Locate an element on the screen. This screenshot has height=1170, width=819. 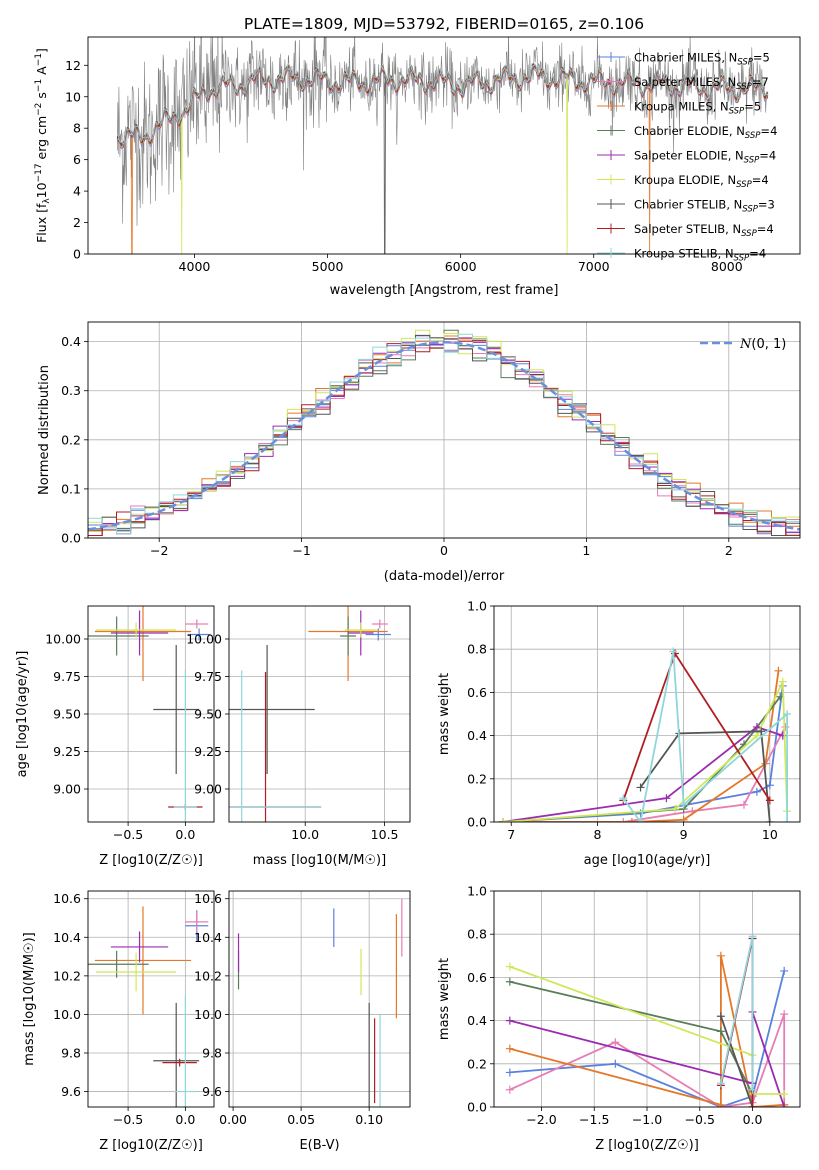
y-tick-label: 10.00 is located at coordinates (204, 639).